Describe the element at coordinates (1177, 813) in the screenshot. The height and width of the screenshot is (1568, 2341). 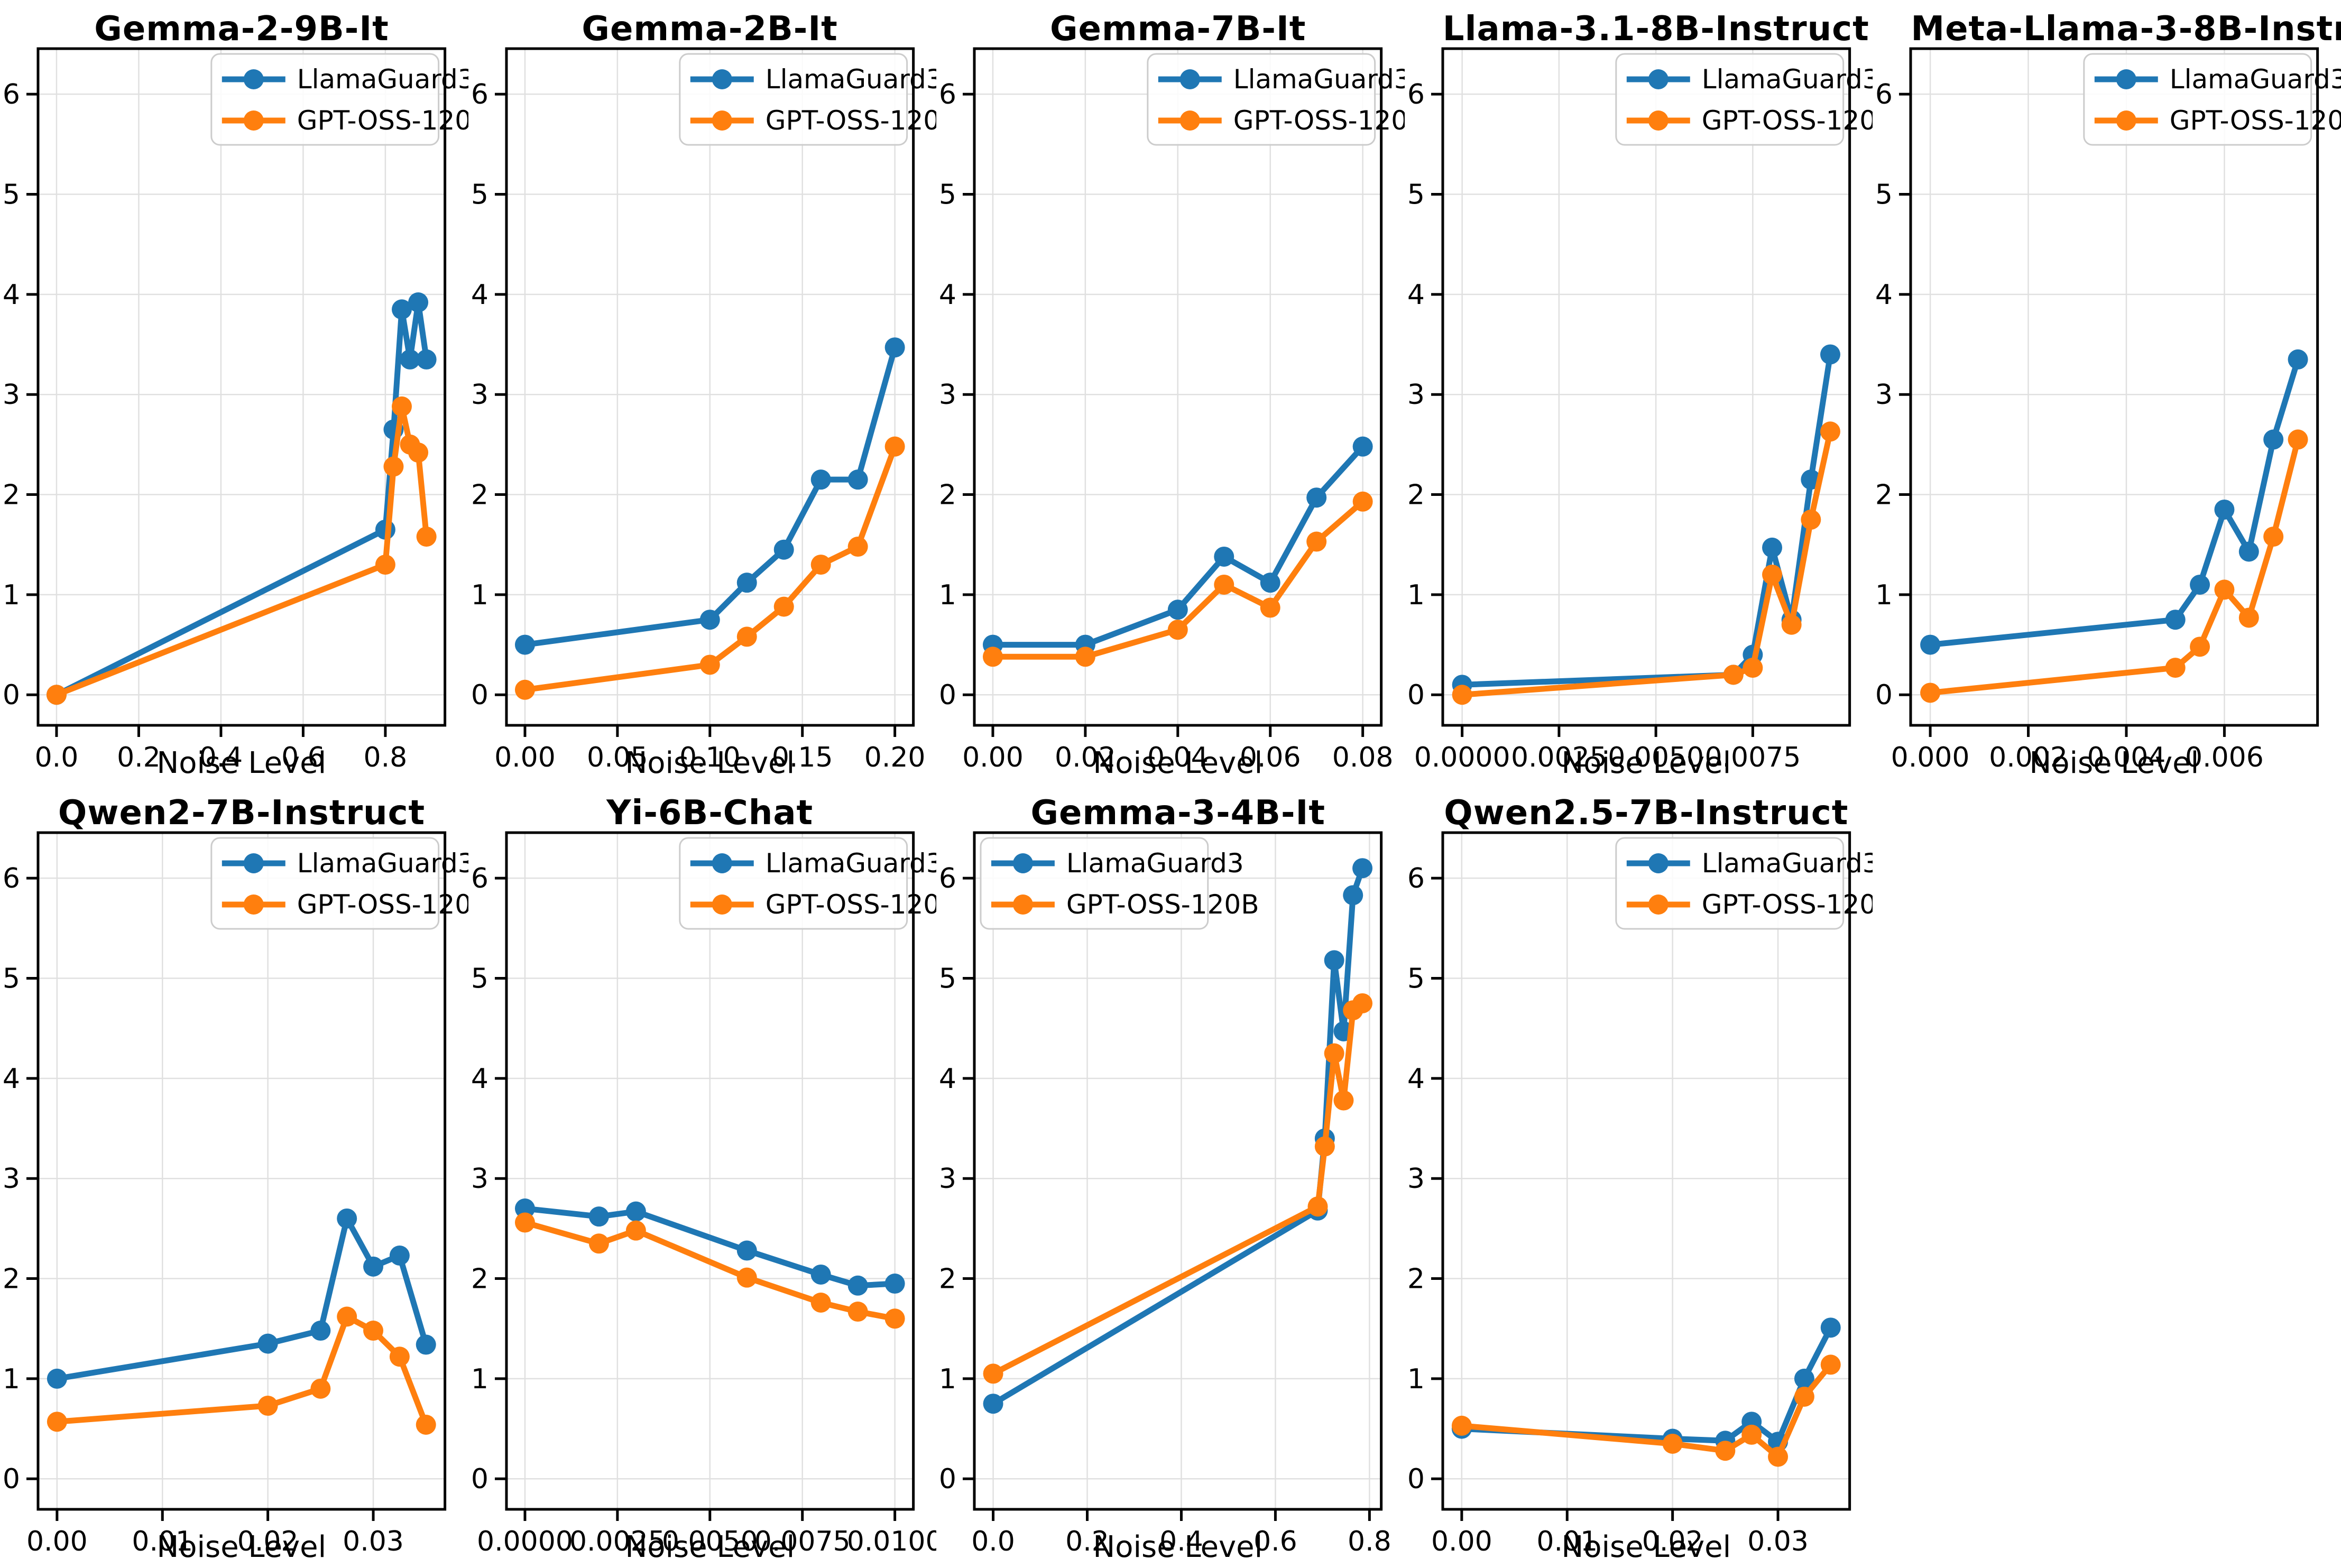
I see `chart-title: Gemma-3-4B-It` at that location.